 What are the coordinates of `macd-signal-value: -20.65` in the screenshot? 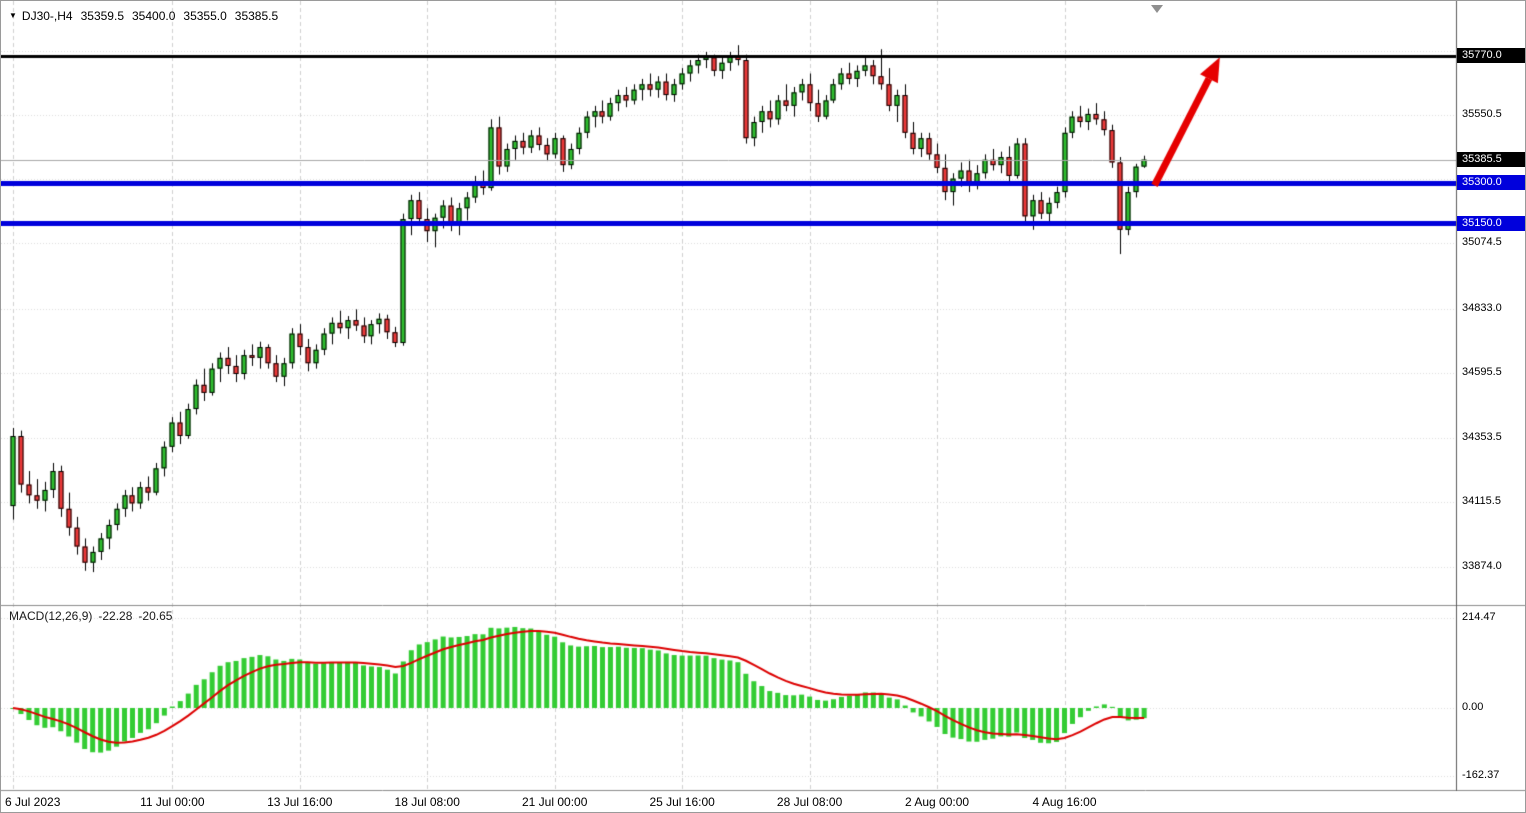 It's located at (155, 616).